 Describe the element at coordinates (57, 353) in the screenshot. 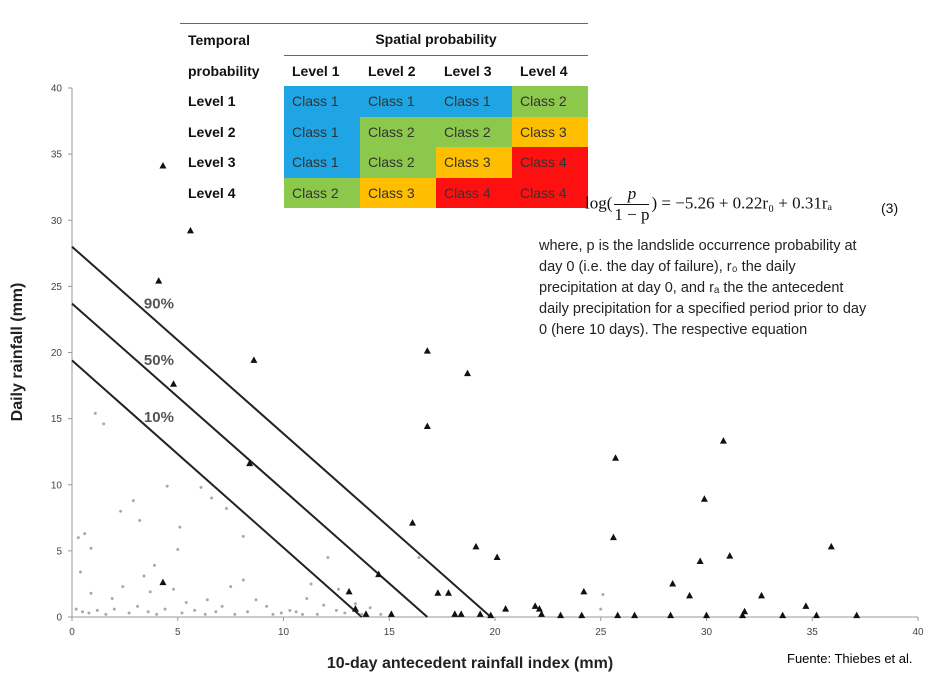

I see `y-tick-label: 20` at that location.